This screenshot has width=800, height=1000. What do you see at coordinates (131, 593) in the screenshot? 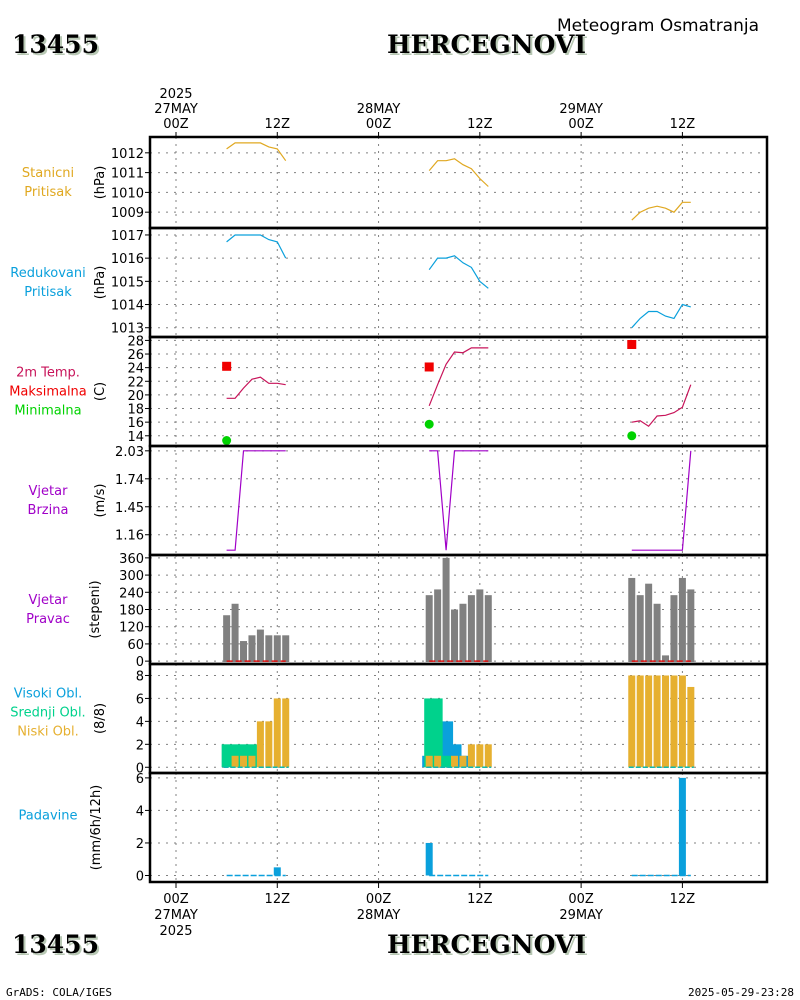
I see `y-tick-label: 240` at bounding box center [131, 593].